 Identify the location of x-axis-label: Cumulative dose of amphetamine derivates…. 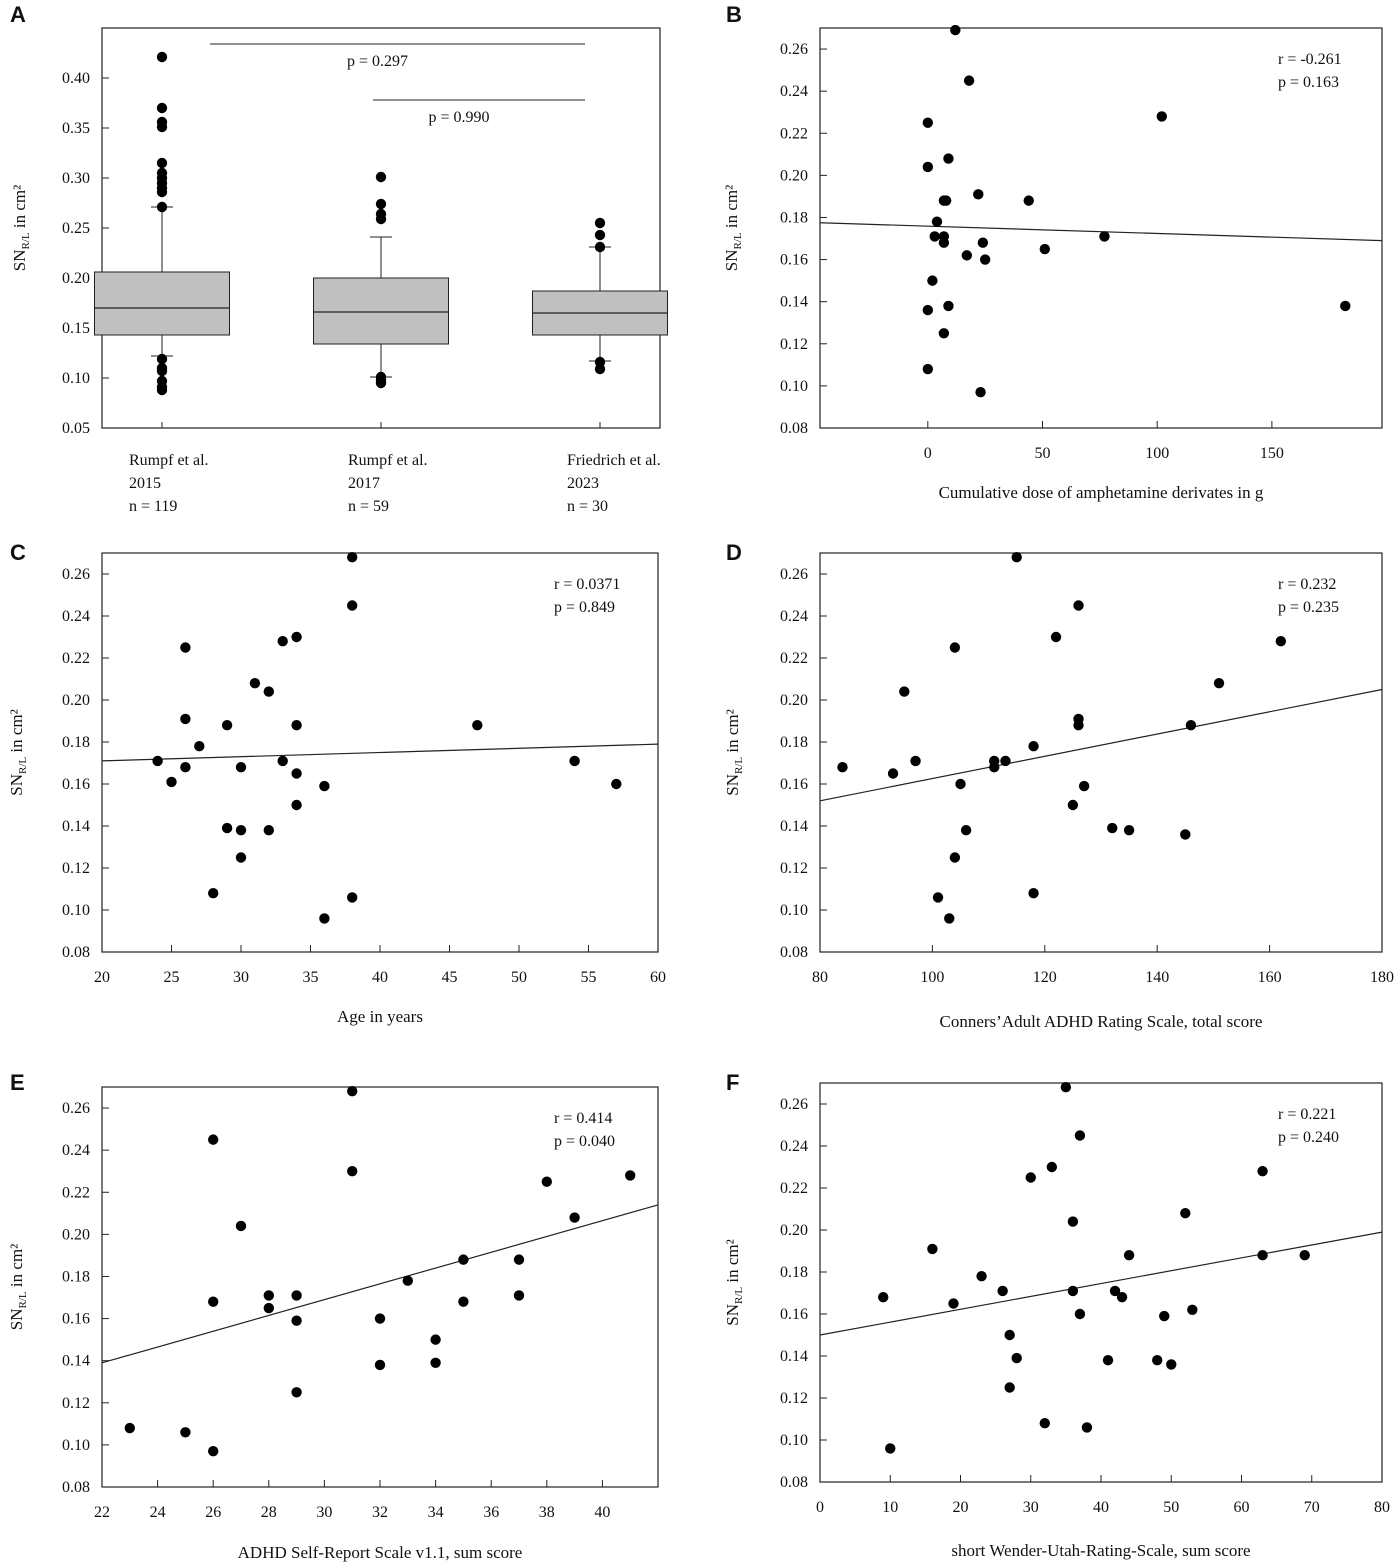
(1101, 492).